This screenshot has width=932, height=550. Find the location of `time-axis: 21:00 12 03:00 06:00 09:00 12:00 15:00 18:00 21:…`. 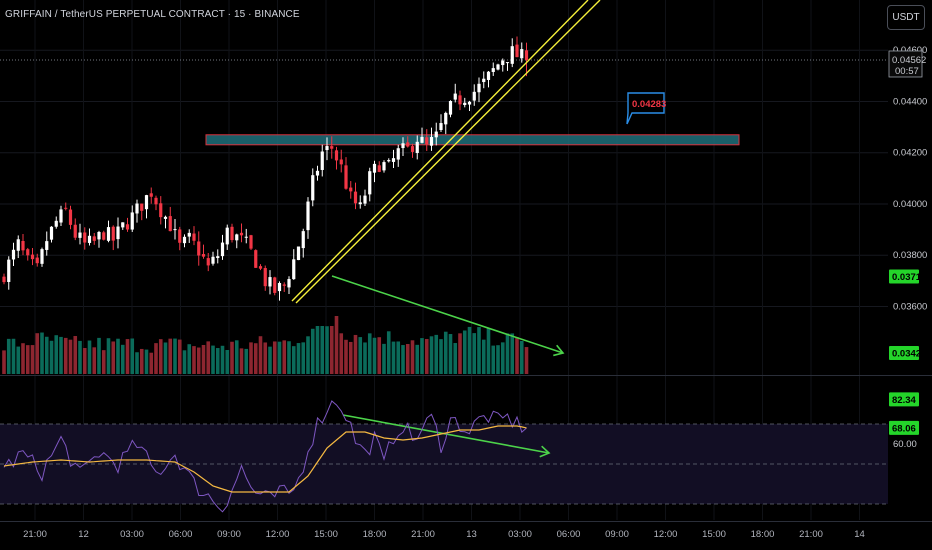

time-axis: 21:00 12 03:00 06:00 09:00 12:00 15:00 18:00 21:… is located at coordinates (444, 534).